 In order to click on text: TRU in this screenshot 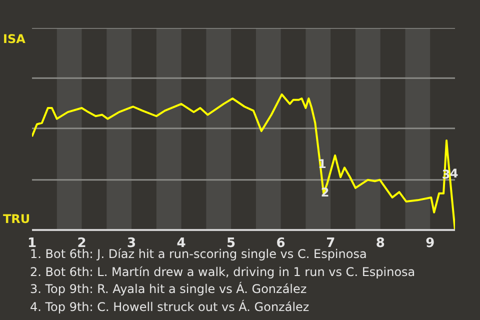, I will do `click(16, 219)`.